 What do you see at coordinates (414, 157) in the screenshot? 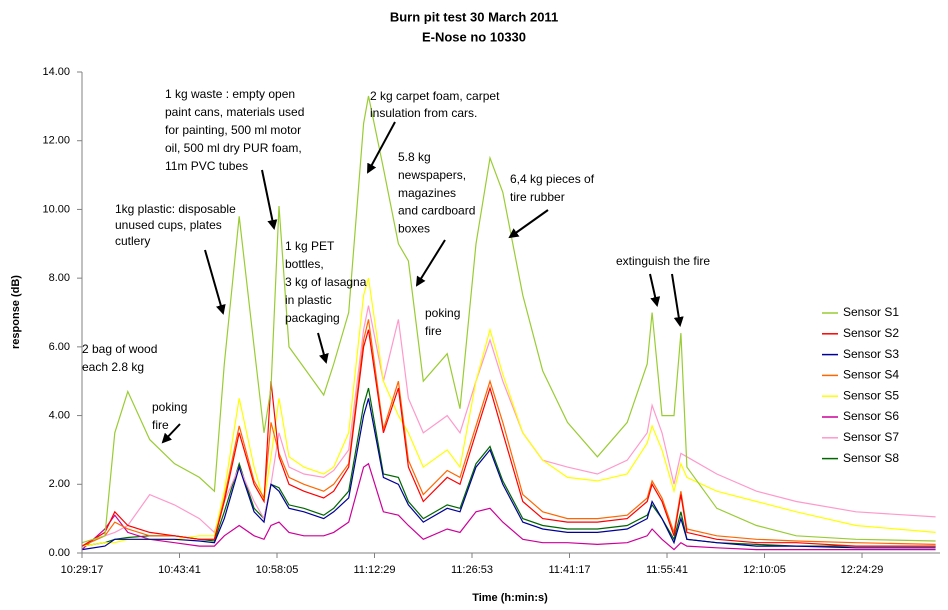
I see `annotation: 5.8 kg` at bounding box center [414, 157].